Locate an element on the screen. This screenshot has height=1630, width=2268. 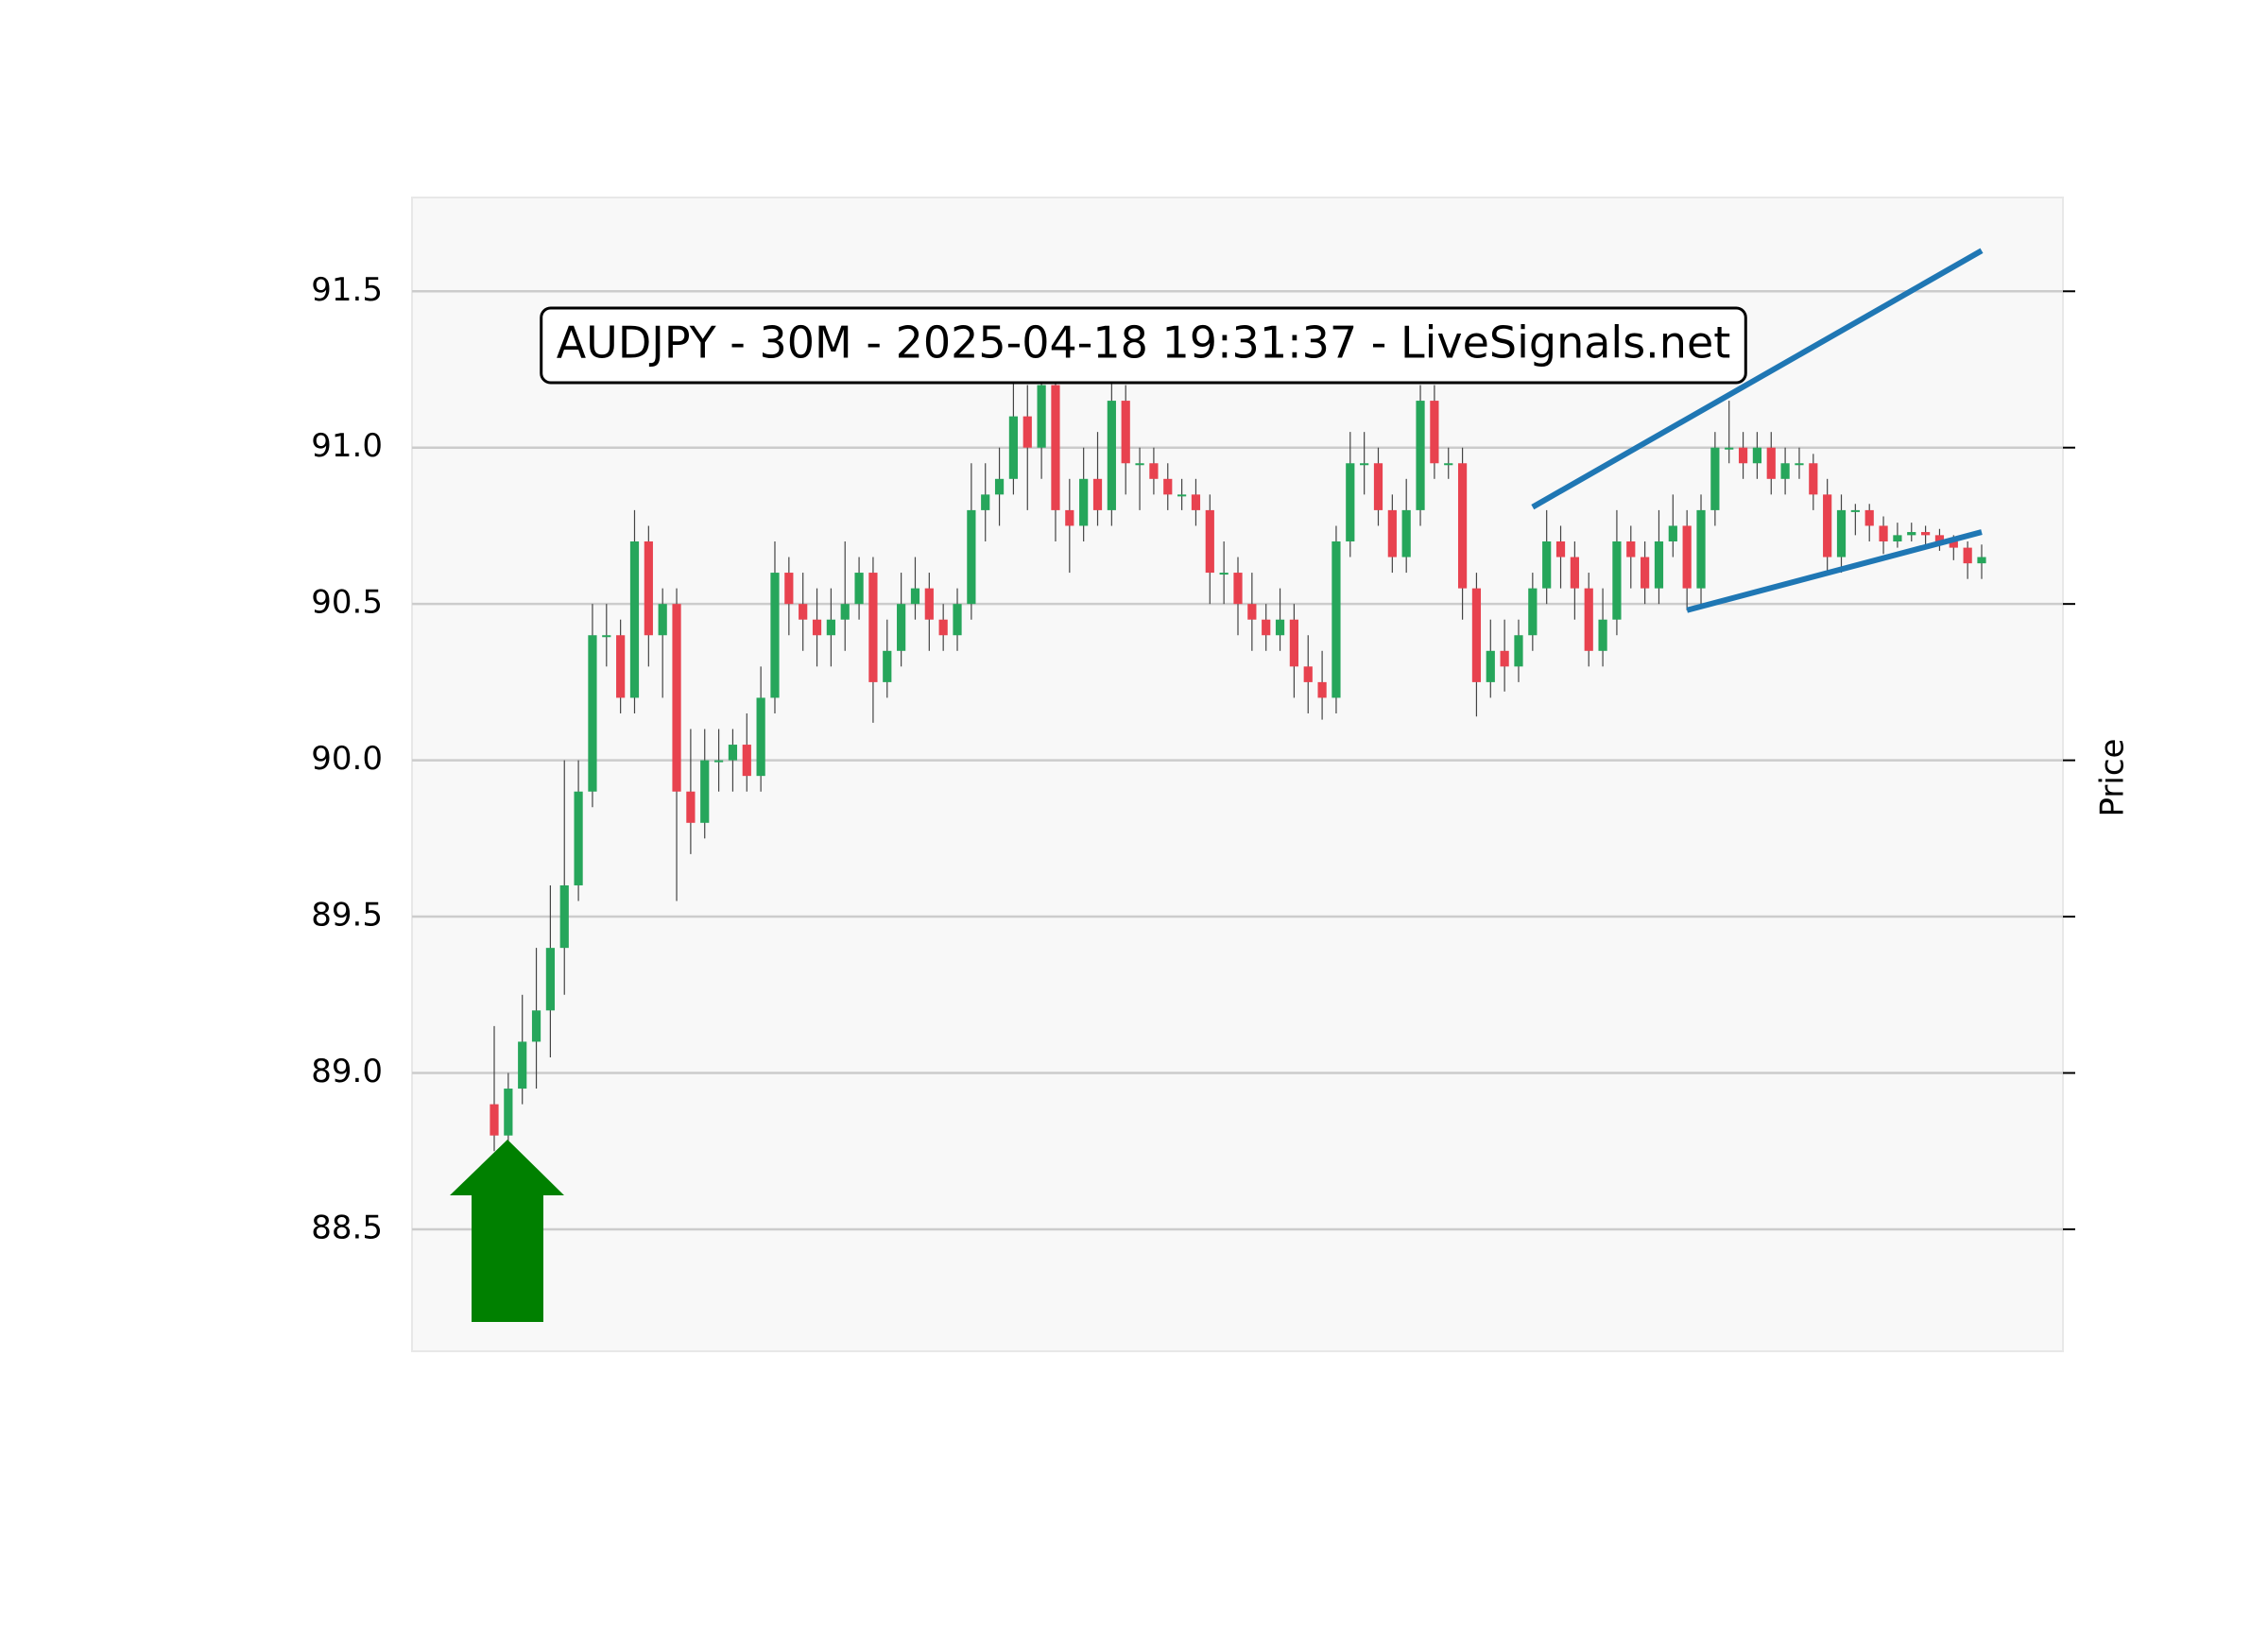
title-frame is located at coordinates (1143, 345).